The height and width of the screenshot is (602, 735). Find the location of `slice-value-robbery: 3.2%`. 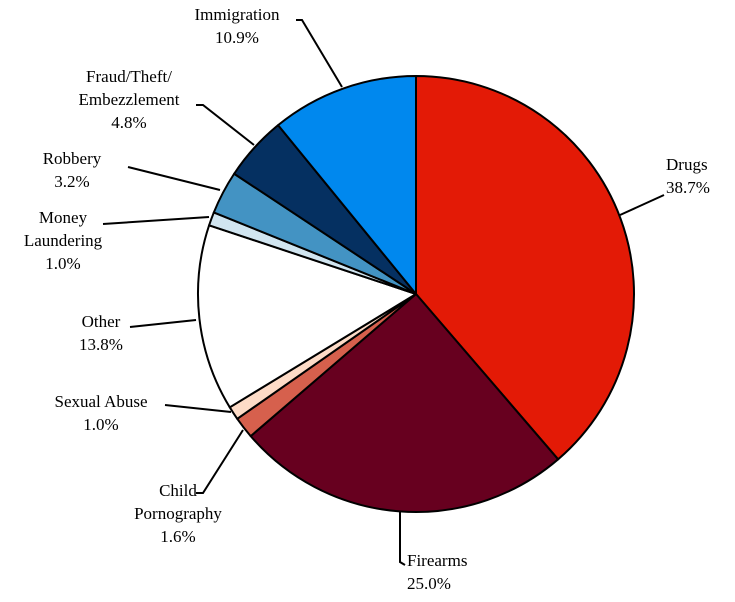

slice-value-robbery: 3.2% is located at coordinates (71, 181).